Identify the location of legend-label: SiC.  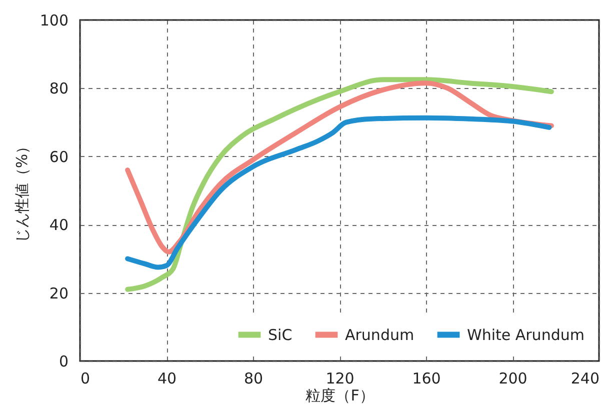
(280, 335).